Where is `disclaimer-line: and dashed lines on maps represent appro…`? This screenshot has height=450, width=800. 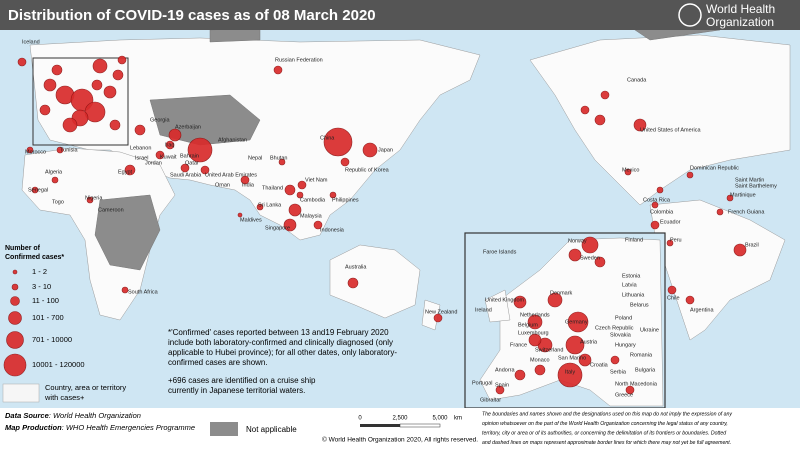
disclaimer-line: and dashed lines on maps represent appro… is located at coordinates (606, 443).